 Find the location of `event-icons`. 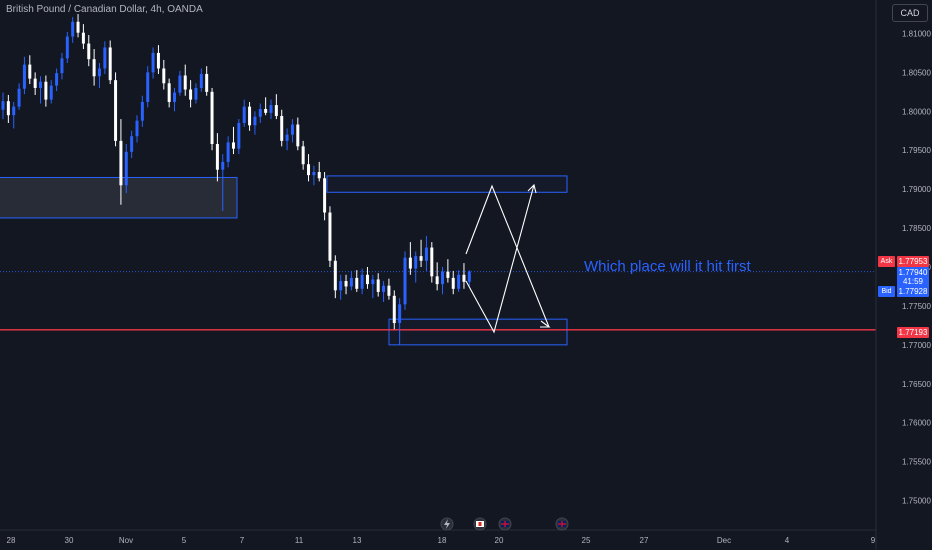

event-icons is located at coordinates (504, 524).